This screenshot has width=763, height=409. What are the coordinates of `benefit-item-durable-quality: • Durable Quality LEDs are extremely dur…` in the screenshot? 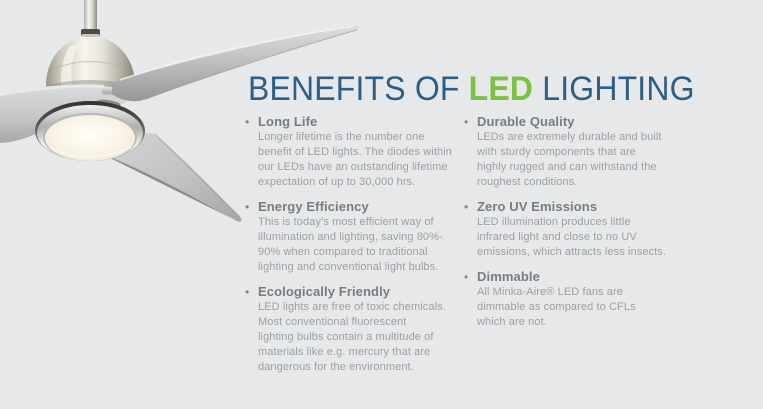 It's located at (578, 152).